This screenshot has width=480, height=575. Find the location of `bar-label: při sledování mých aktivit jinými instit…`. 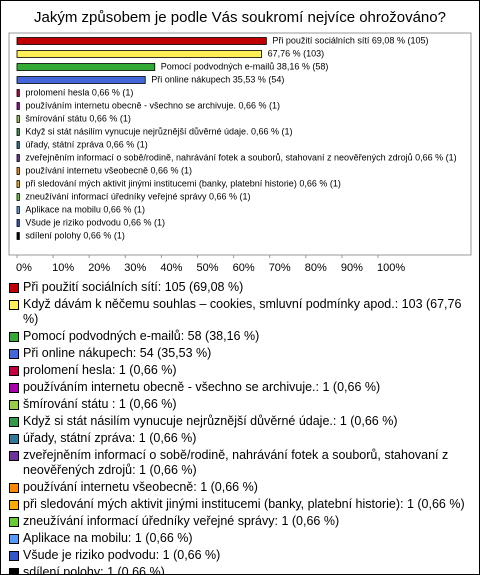

bar-label: při sledování mých aktivit jinými instit… is located at coordinates (182, 183).